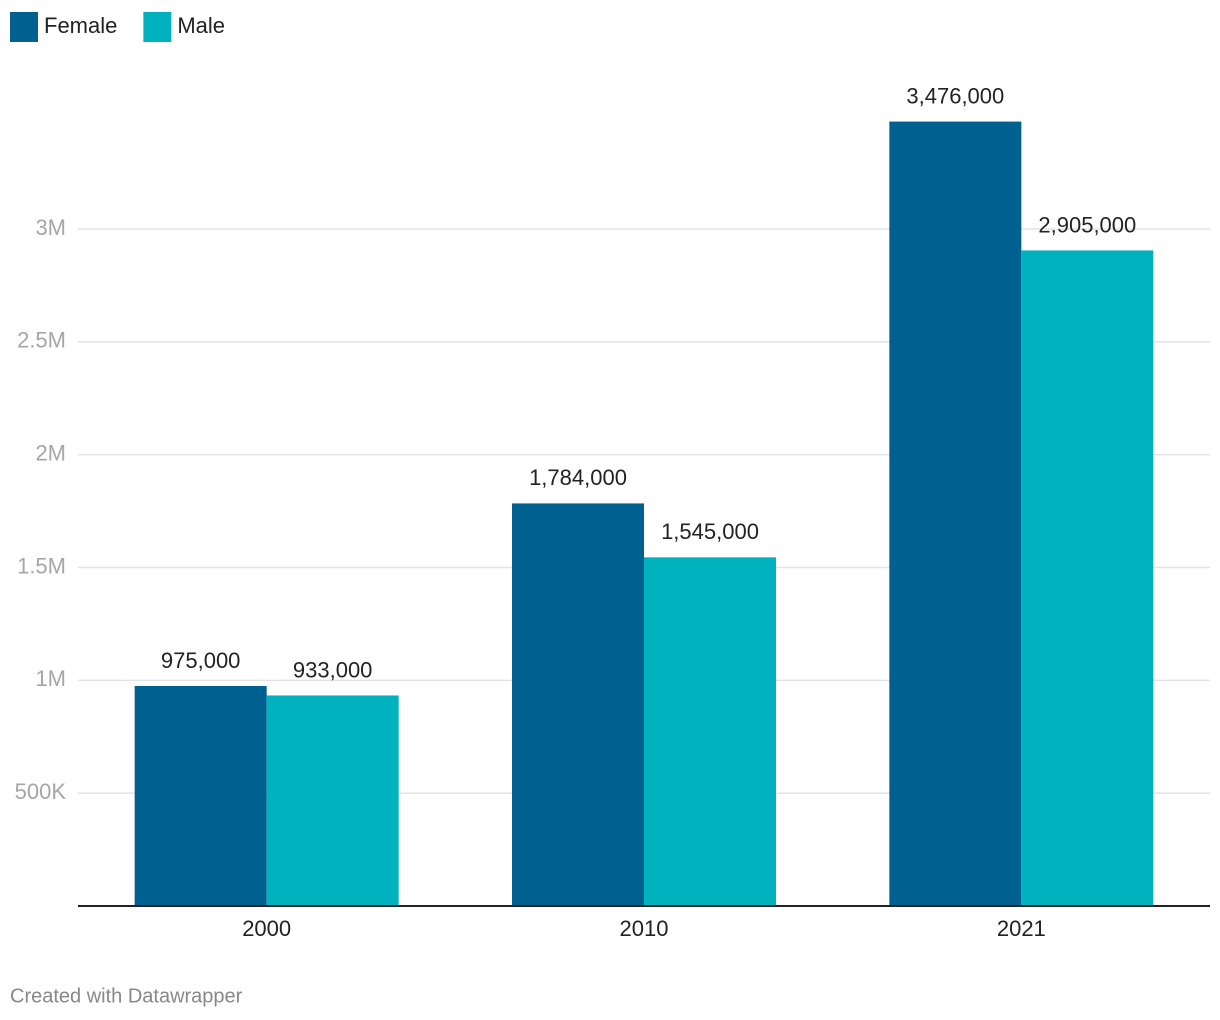 Image resolution: width=1220 pixels, height=1020 pixels. What do you see at coordinates (710, 531) in the screenshot?
I see `value-label: 1,545,000` at bounding box center [710, 531].